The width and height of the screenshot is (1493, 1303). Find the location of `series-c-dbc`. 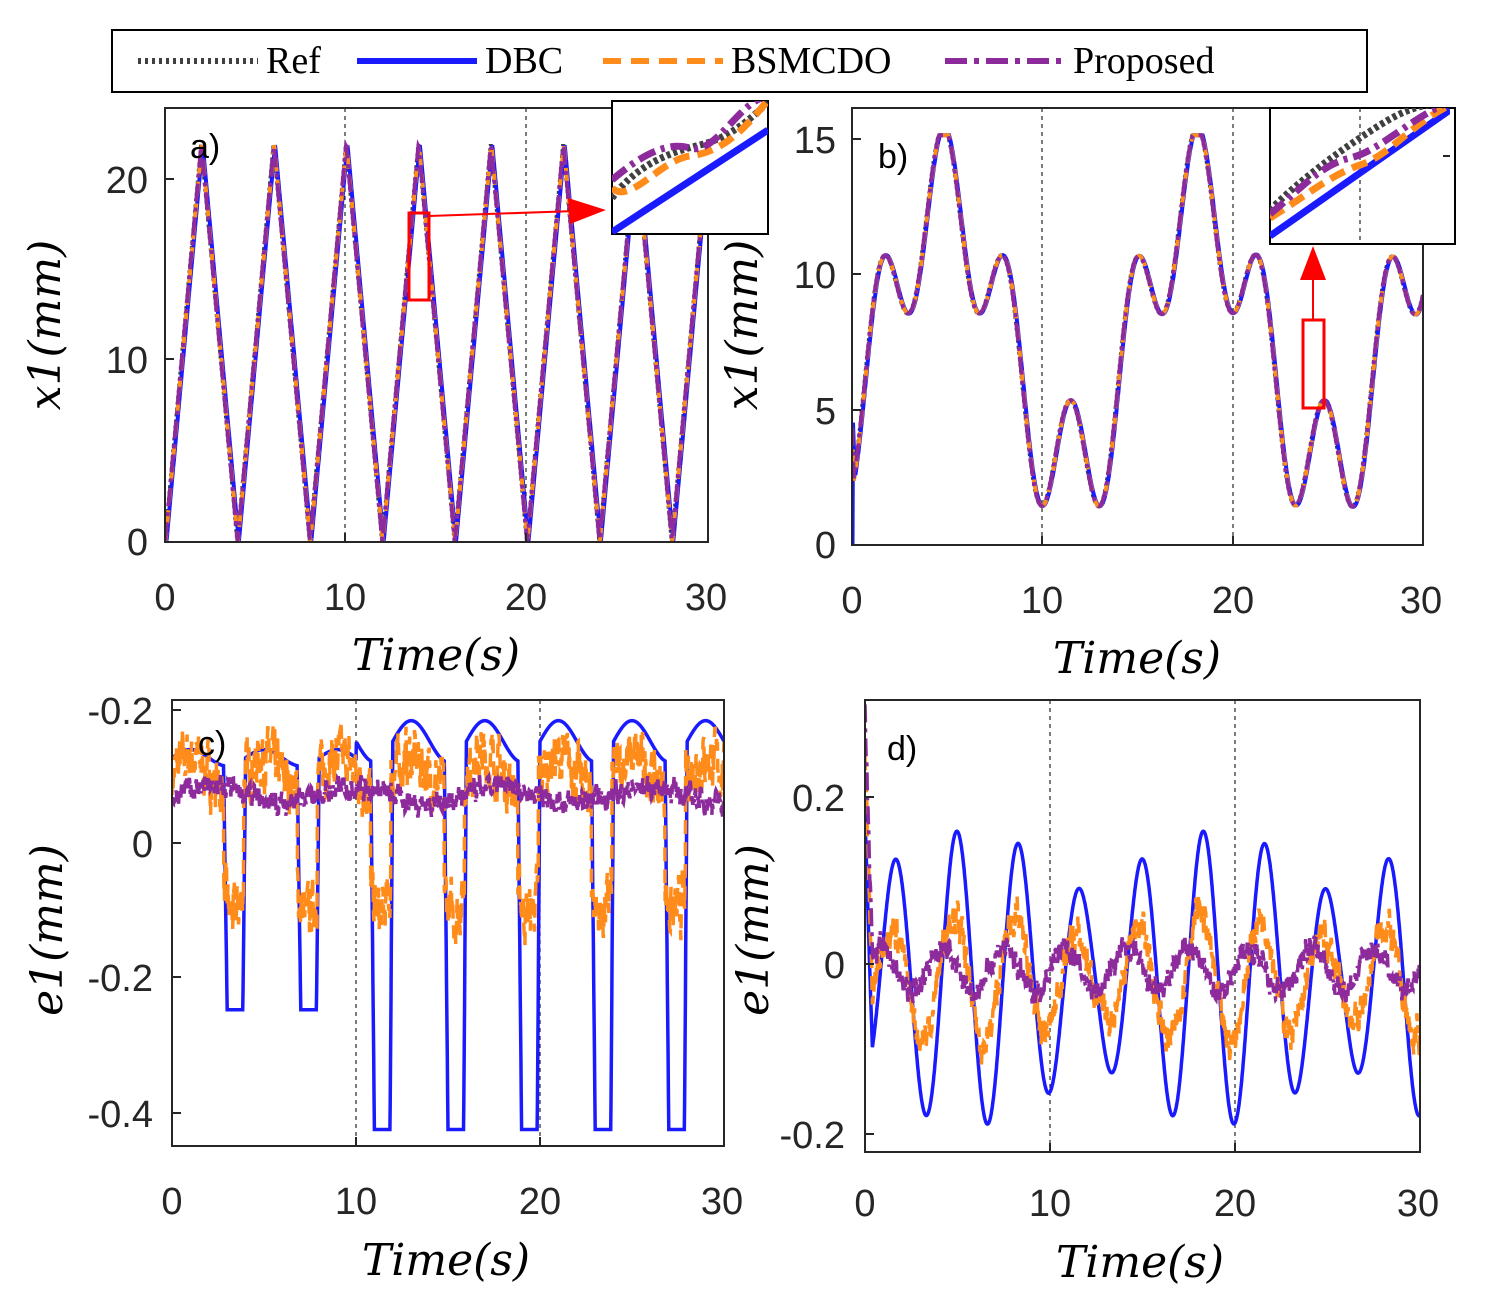

series-c-dbc is located at coordinates (448, 925).